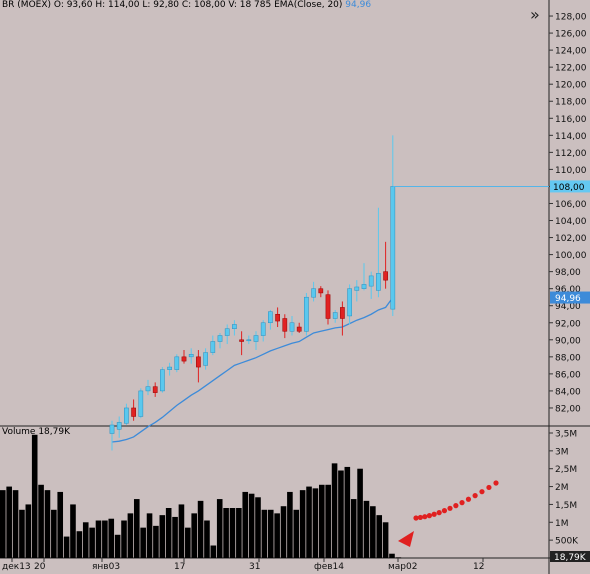 The width and height of the screenshot is (590, 574). I want to click on ema-path, so click(252, 370).